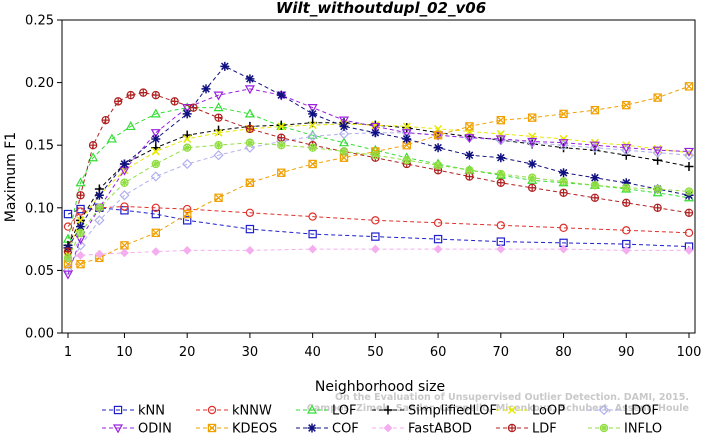 The image size is (702, 434). Describe the element at coordinates (626, 352) in the screenshot. I see `x-tick-label: 90` at that location.